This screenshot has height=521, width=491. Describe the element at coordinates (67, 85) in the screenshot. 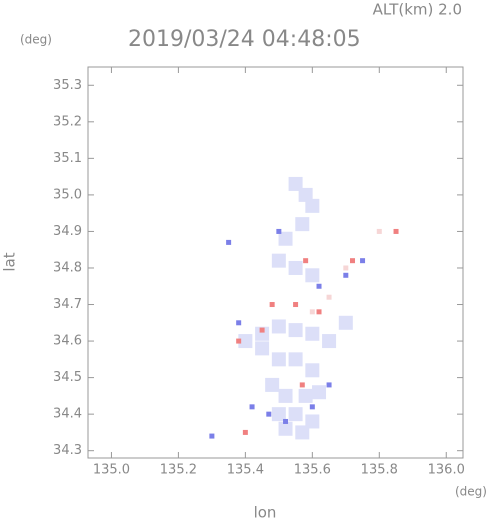

I see `y-tick-label: 35.3` at that location.